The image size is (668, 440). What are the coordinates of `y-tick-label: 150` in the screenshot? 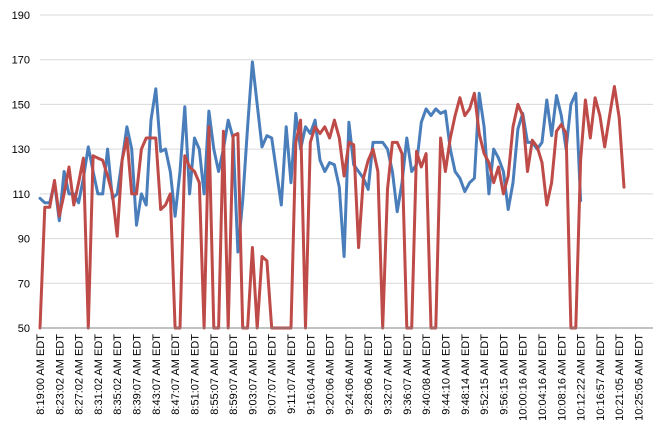 It's located at (21, 105).